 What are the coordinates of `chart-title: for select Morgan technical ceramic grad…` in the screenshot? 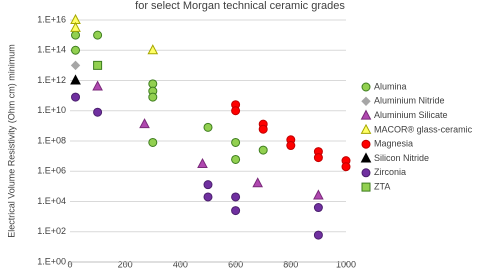 It's located at (240, 6).